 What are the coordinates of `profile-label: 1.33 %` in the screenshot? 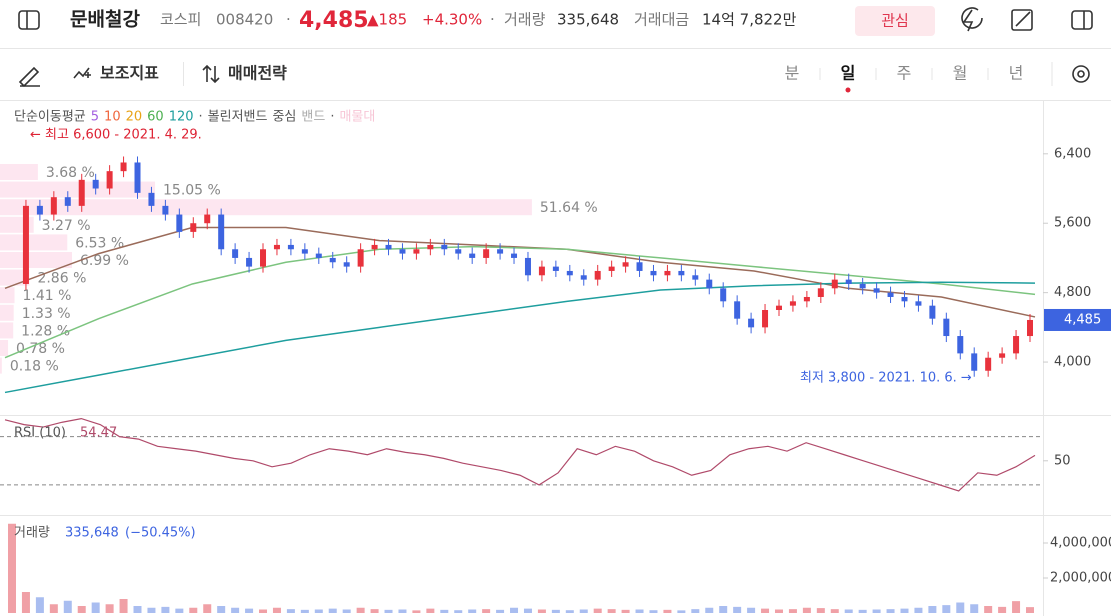 It's located at (46, 314).